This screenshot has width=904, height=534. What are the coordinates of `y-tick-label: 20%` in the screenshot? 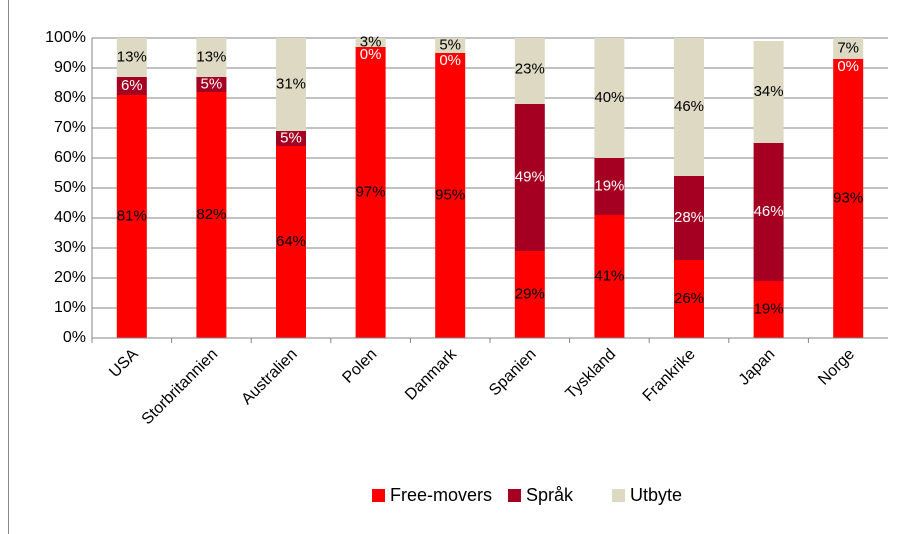 It's located at (70, 277).